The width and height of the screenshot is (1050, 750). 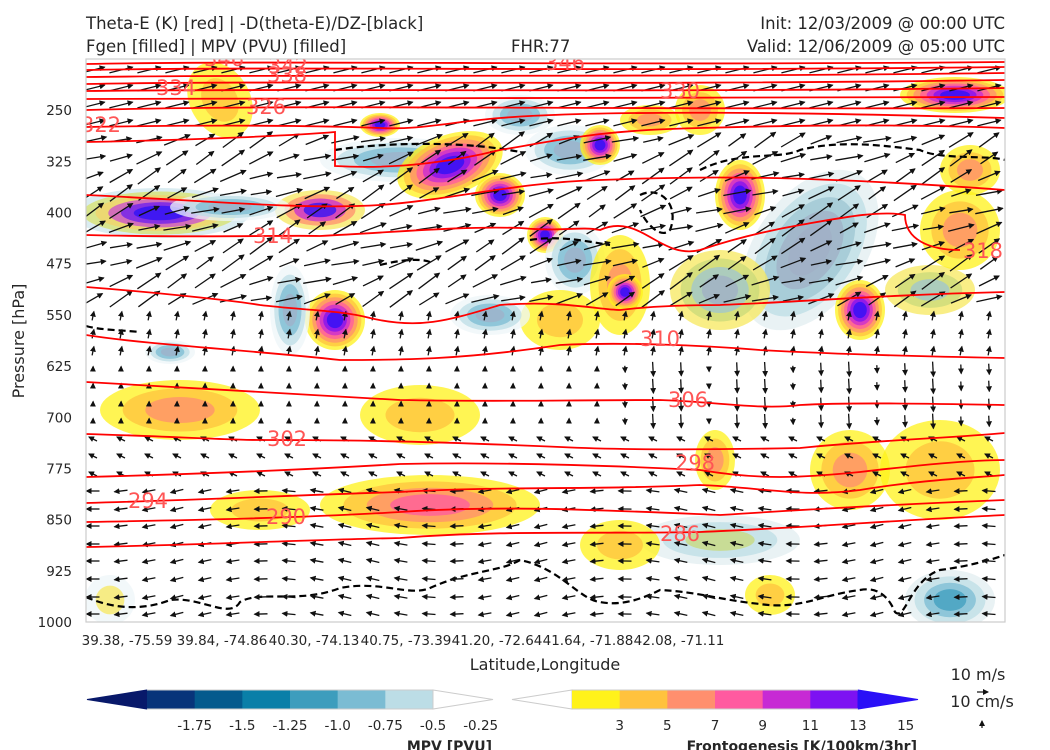 What do you see at coordinates (802, 744) in the screenshot?
I see `colorbar-title: Frontogenesis [K/100km/3hr]` at bounding box center [802, 744].